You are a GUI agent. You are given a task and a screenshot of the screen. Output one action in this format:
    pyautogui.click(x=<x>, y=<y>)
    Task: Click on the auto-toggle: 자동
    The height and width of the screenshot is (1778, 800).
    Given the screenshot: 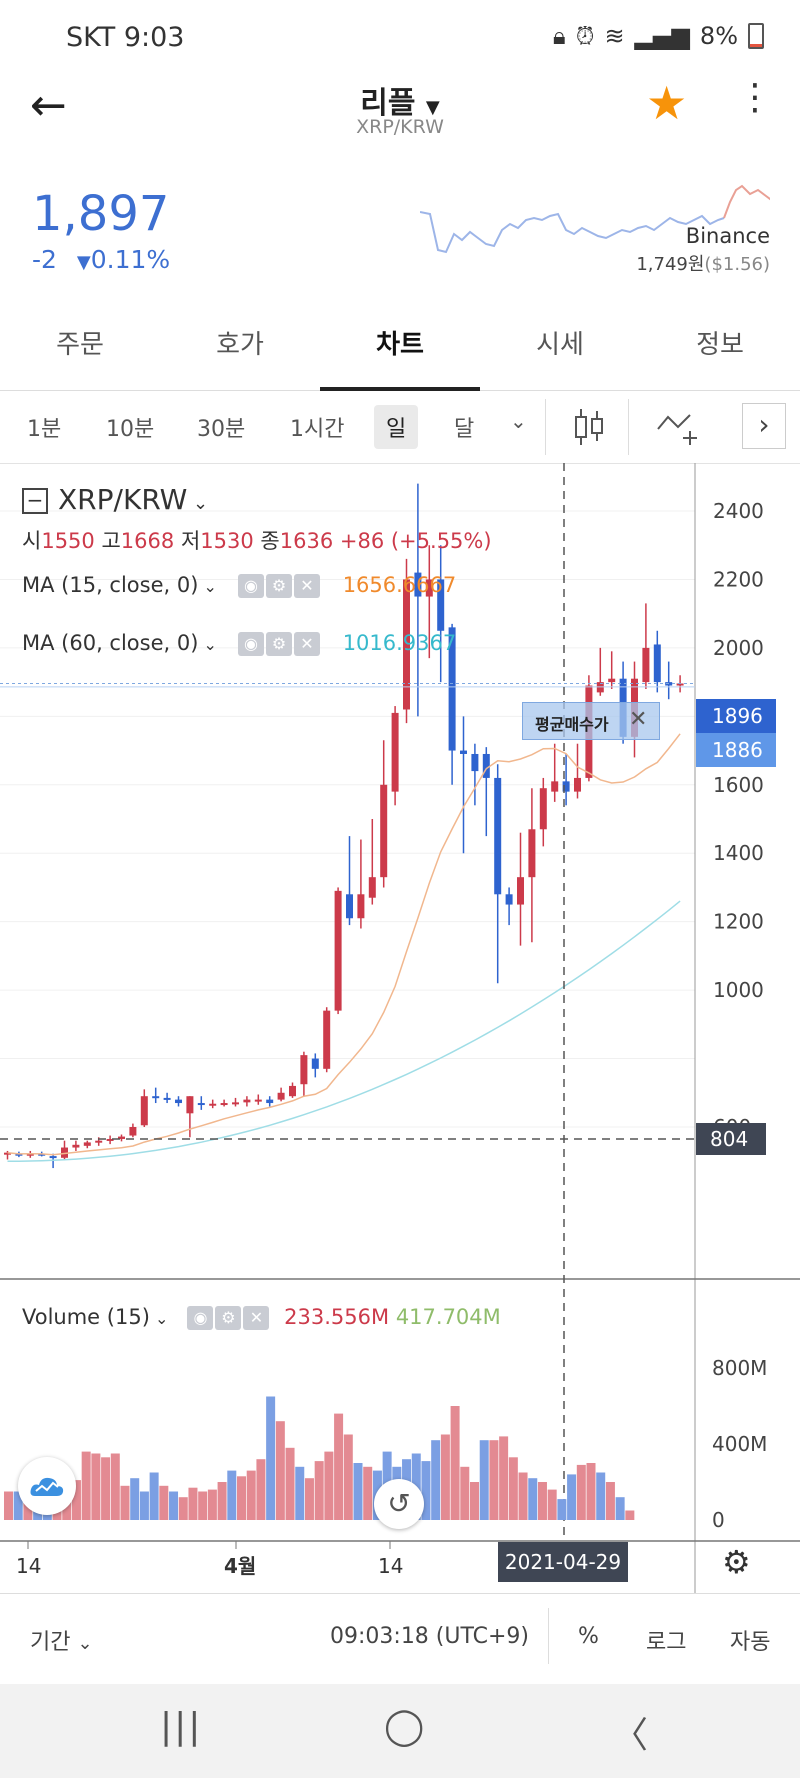 What is the action you would take?
    pyautogui.click(x=750, y=1642)
    